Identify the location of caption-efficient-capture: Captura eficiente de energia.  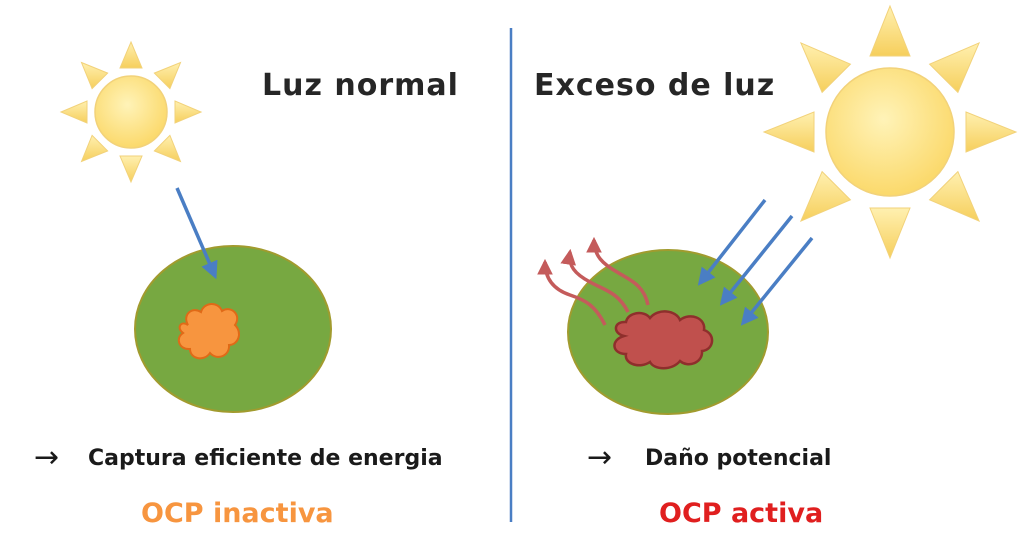
(265, 458).